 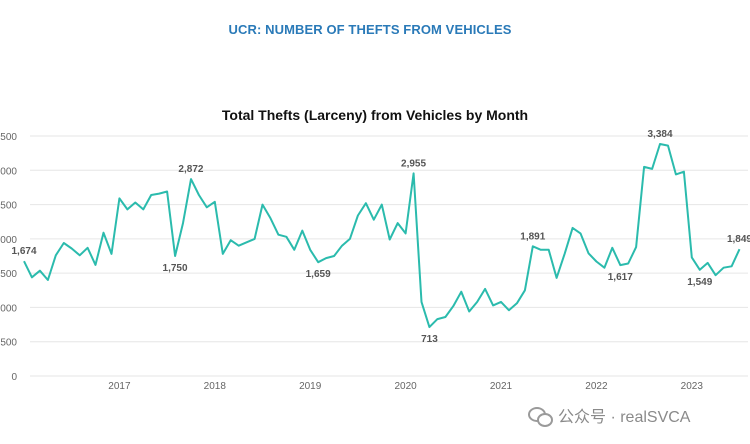 What do you see at coordinates (692, 386) in the screenshot?
I see `x-tick-label: 2023` at bounding box center [692, 386].